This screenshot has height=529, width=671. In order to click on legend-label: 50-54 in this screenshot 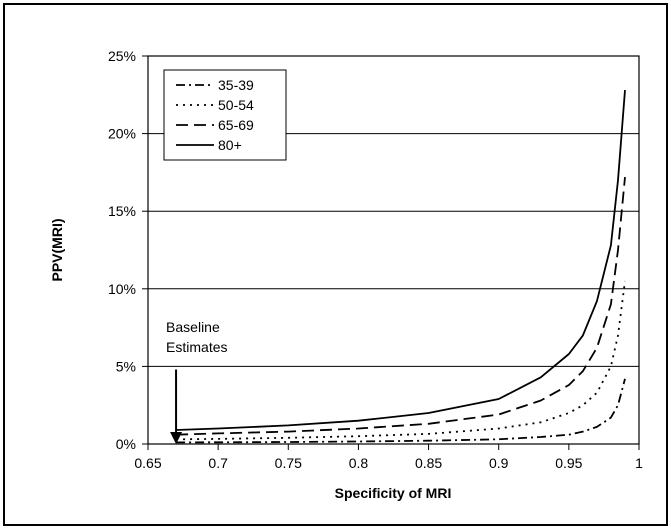, I will do `click(236, 105)`.